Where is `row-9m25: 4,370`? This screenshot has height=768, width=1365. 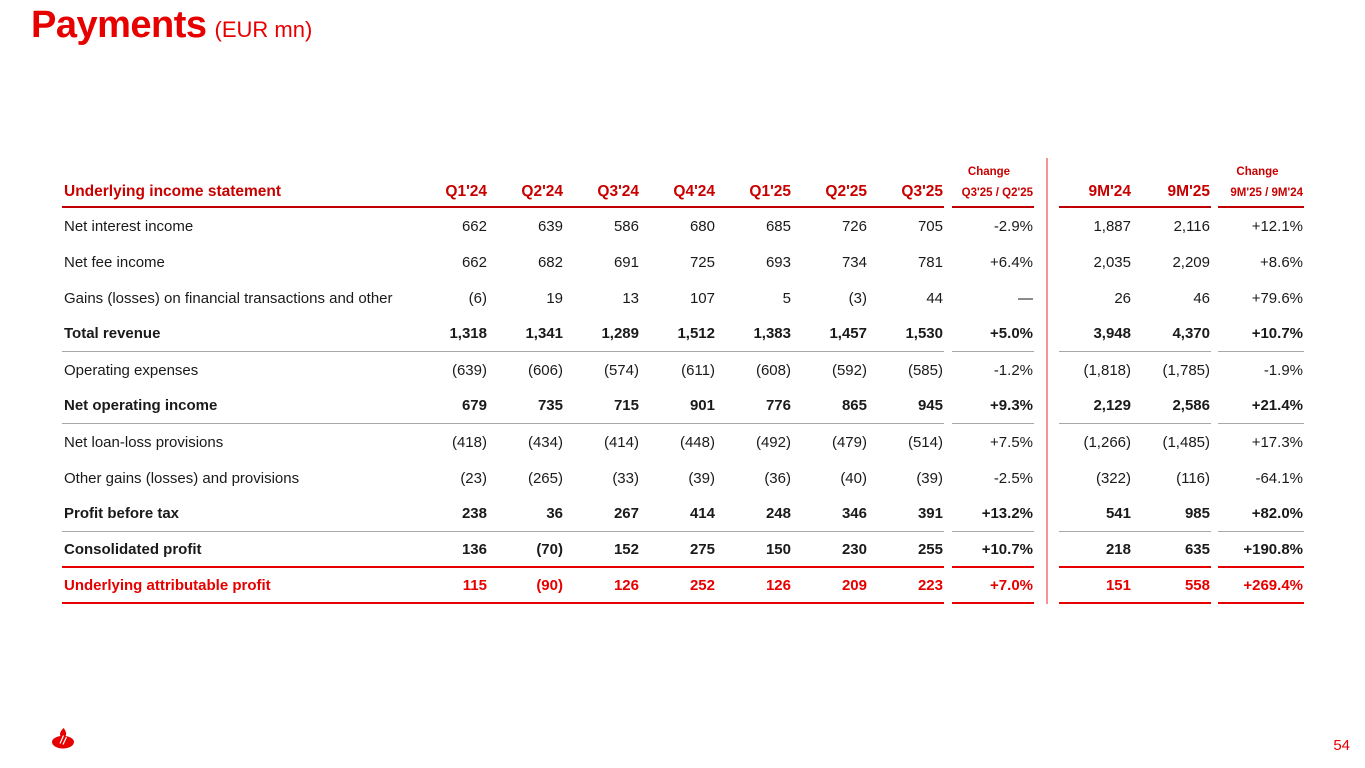
row-9m25: 4,370 is located at coordinates (1171, 334).